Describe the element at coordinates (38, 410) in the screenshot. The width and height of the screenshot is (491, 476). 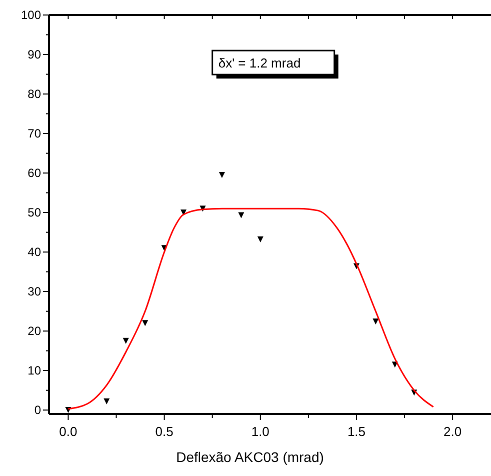
I see `y-tick-label: 0` at that location.